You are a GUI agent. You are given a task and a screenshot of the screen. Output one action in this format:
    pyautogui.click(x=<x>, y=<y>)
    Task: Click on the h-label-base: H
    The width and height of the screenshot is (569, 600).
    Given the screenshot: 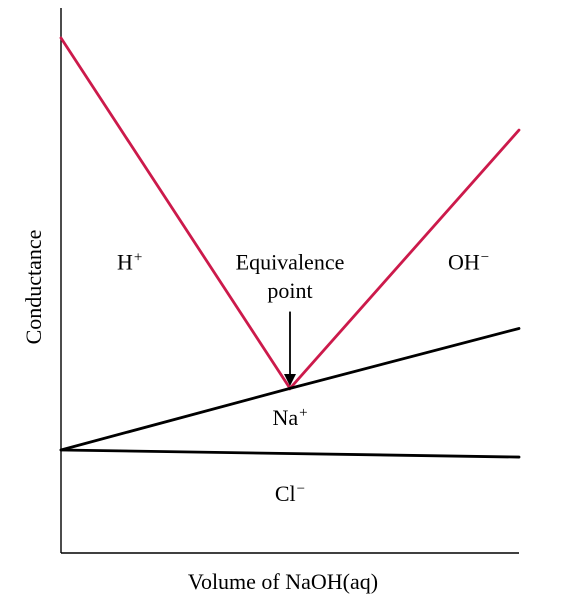 What is the action you would take?
    pyautogui.click(x=125, y=262)
    